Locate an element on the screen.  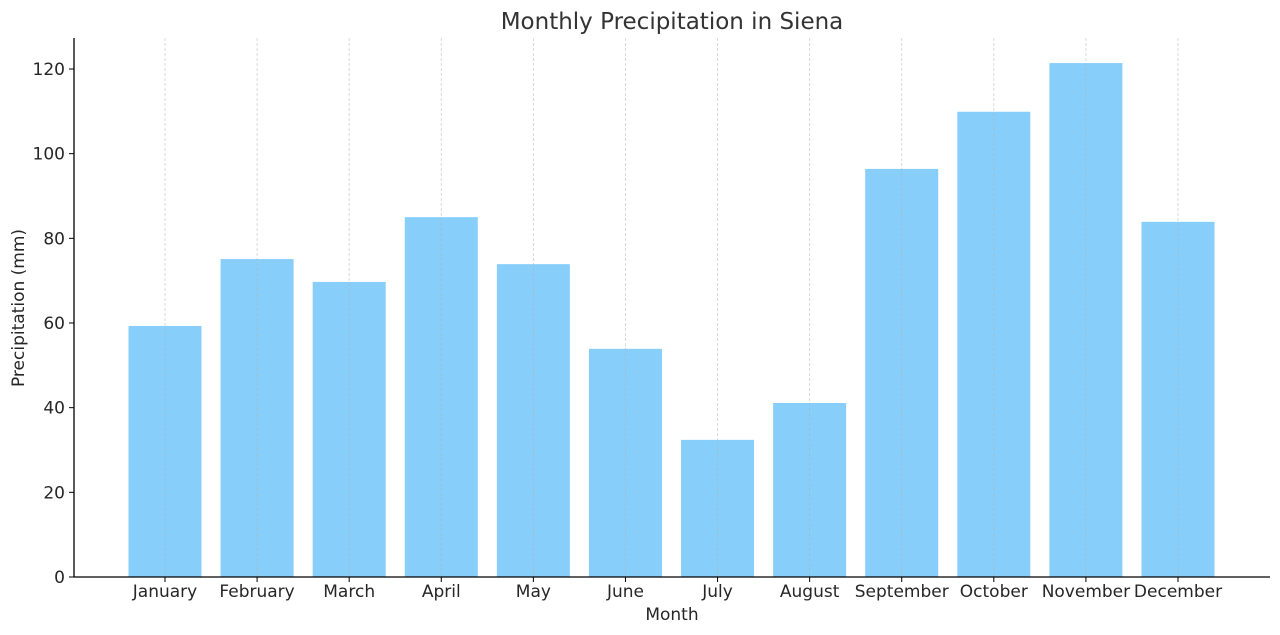
x-tick-label: September is located at coordinates (902, 592).